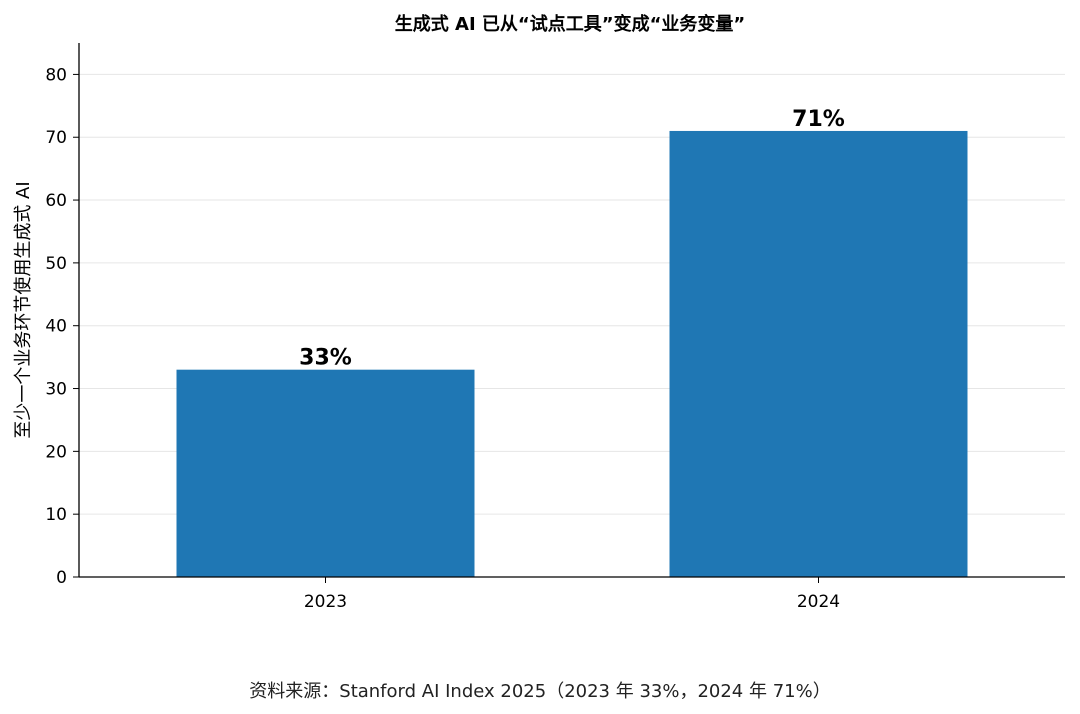  I want to click on x-tick-label: 2024, so click(818, 602).